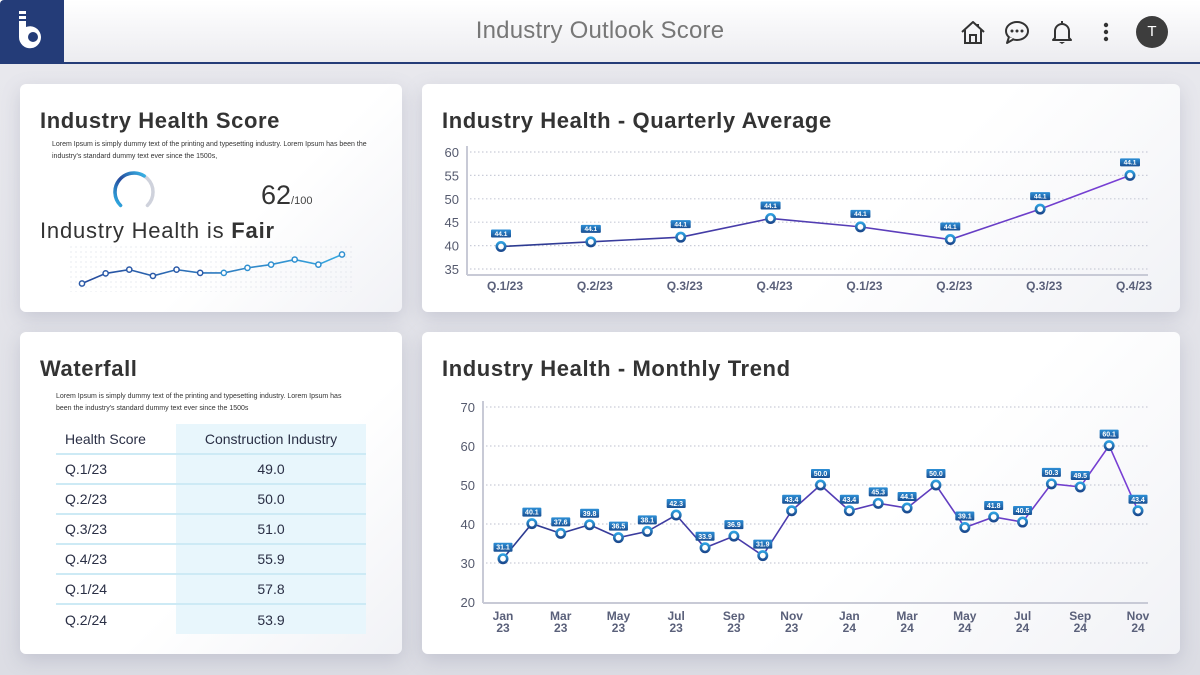  What do you see at coordinates (211, 439) in the screenshot?
I see `table-header-row: Health Score Construction Industry` at bounding box center [211, 439].